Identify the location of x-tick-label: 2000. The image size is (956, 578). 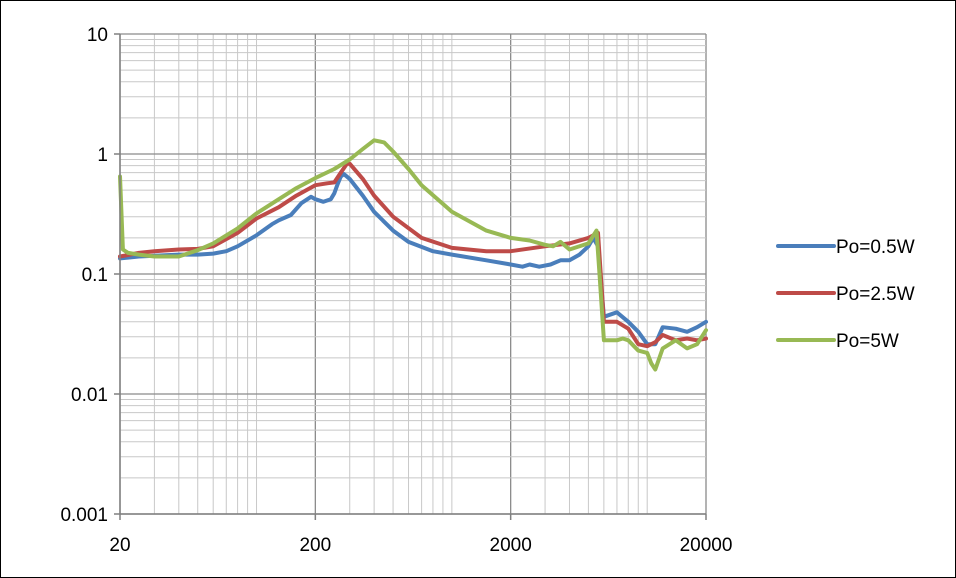
(511, 545).